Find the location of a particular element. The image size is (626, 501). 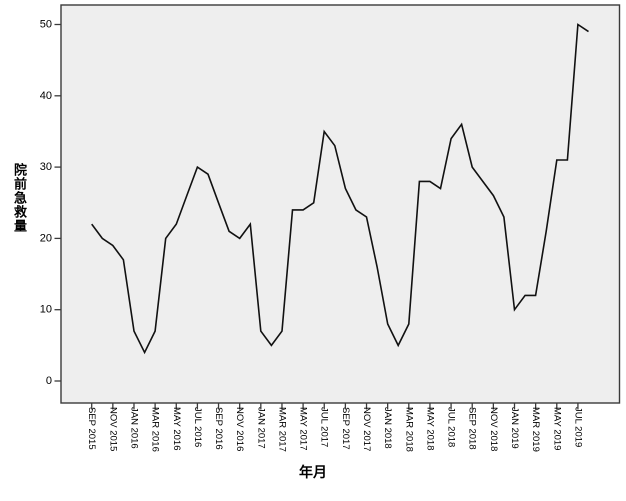

x-tick-label: JAN 2019 is located at coordinates (514, 428).